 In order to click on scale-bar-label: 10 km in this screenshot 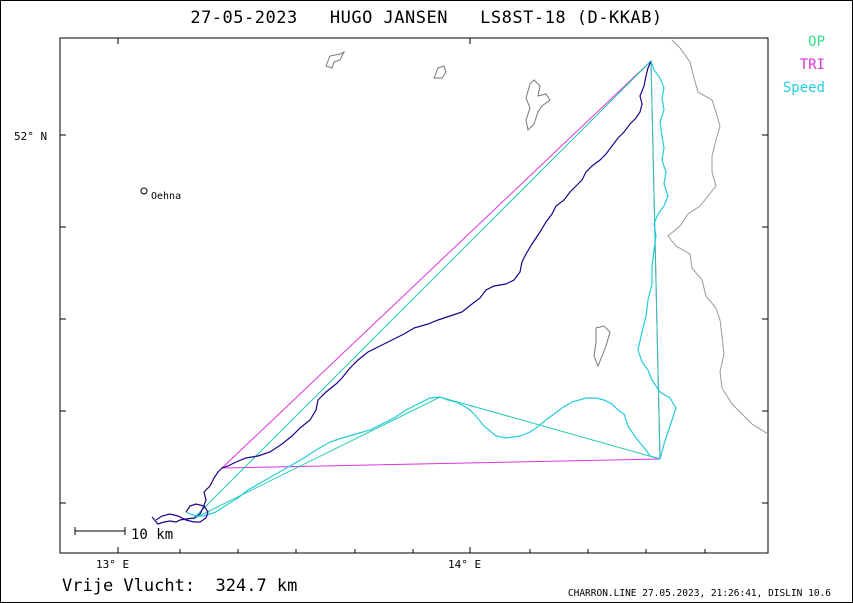, I will do `click(152, 535)`.